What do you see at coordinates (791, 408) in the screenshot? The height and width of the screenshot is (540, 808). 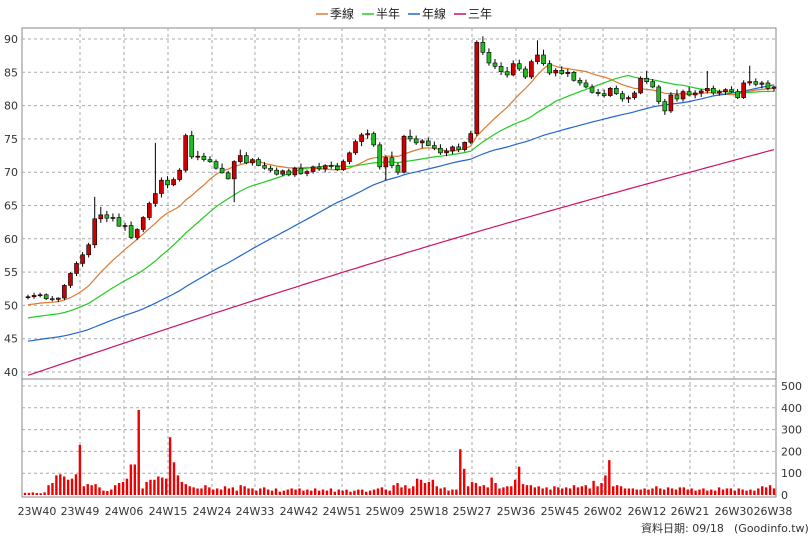 I see `volume-tick-label: 400` at bounding box center [791, 408].